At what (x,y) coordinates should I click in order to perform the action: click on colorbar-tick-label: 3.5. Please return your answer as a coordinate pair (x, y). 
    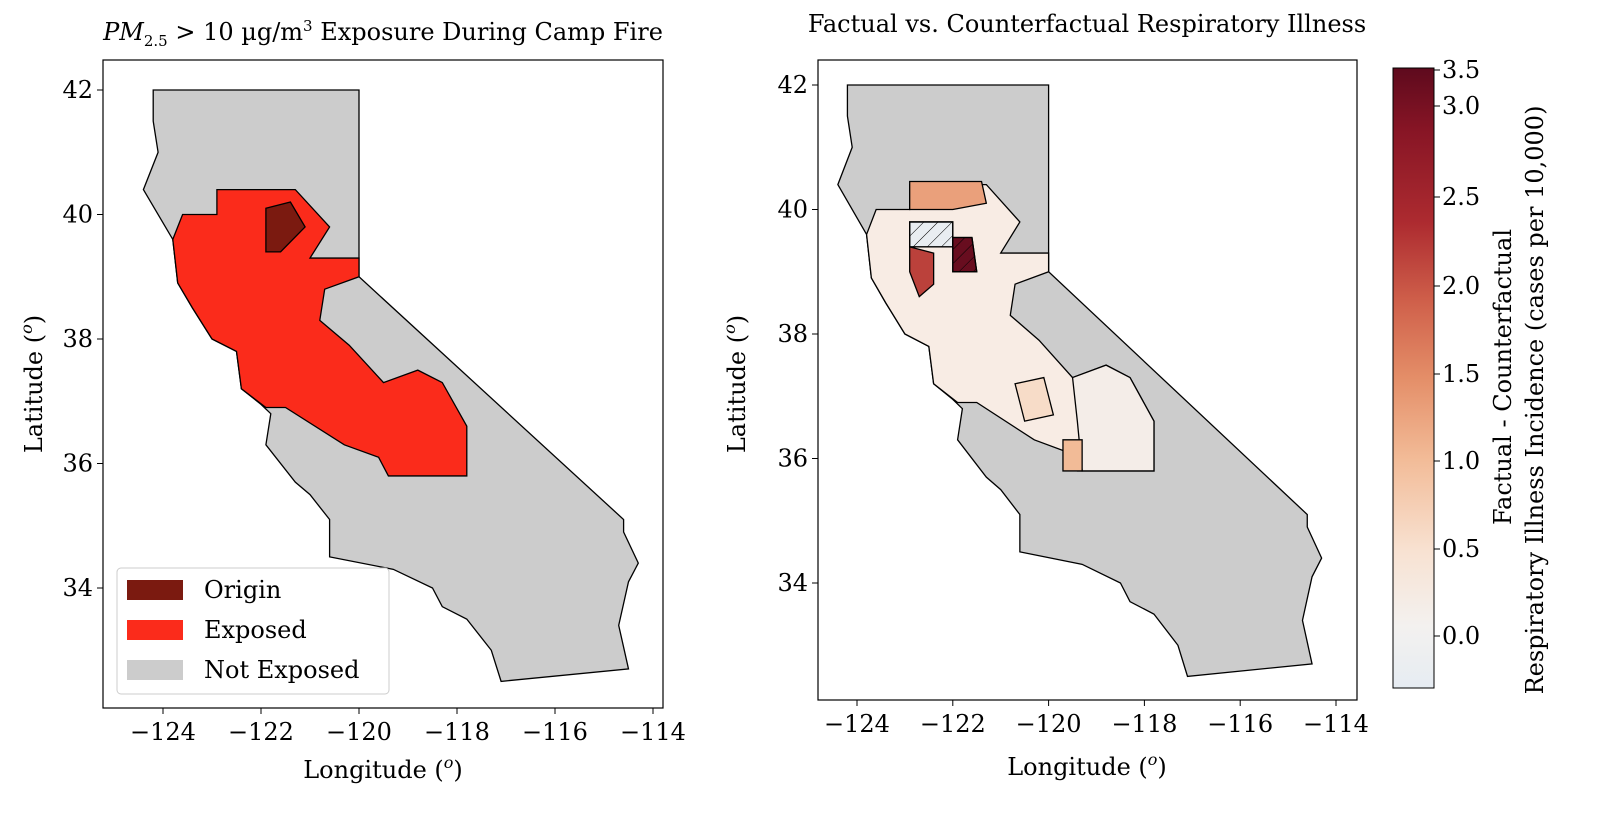
    Looking at the image, I should click on (1461, 70).